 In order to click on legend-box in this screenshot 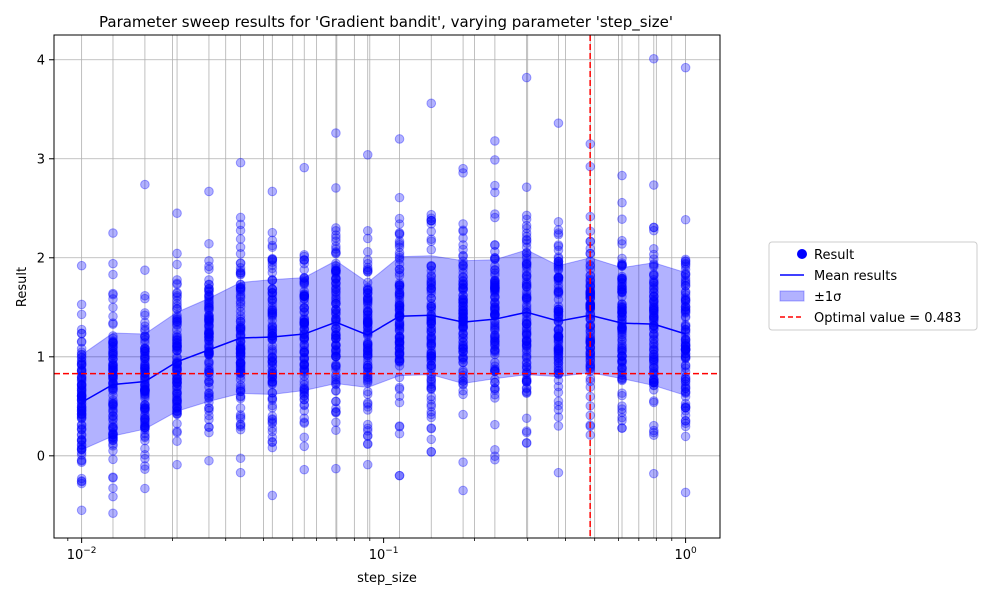, I will do `click(873, 286)`.